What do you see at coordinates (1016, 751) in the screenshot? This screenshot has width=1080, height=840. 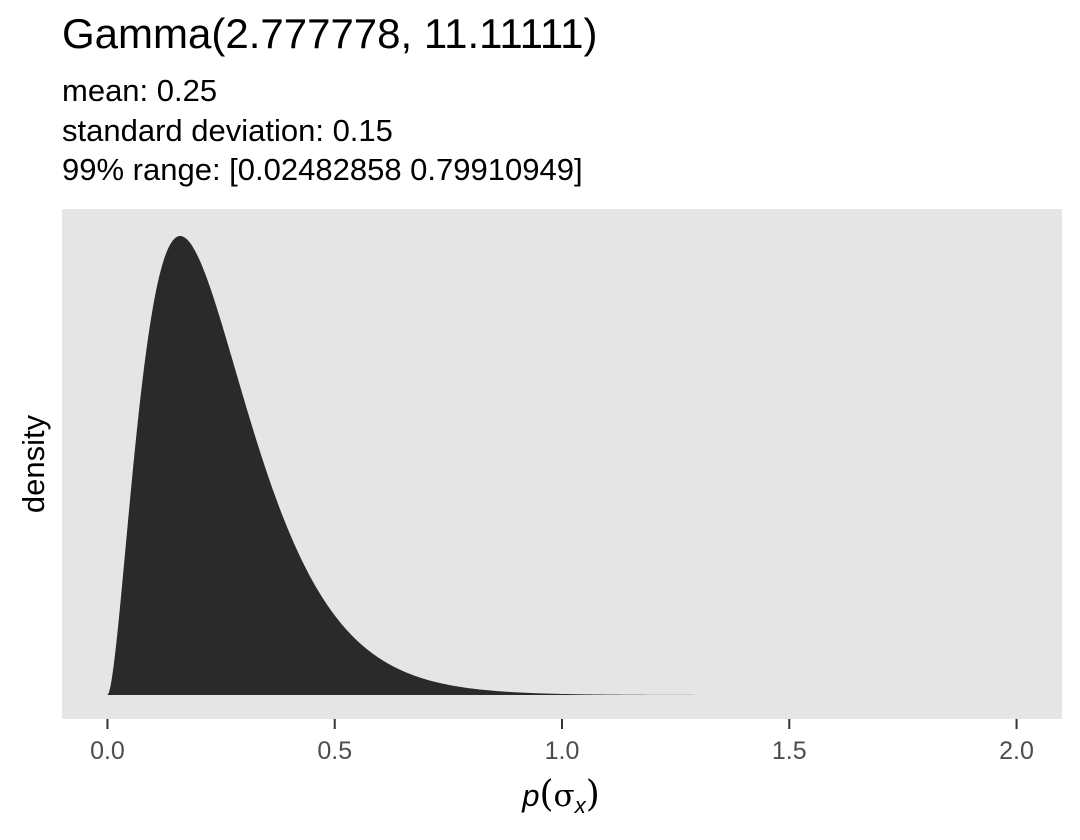 I see `x-tick-label: 2.0` at bounding box center [1016, 751].